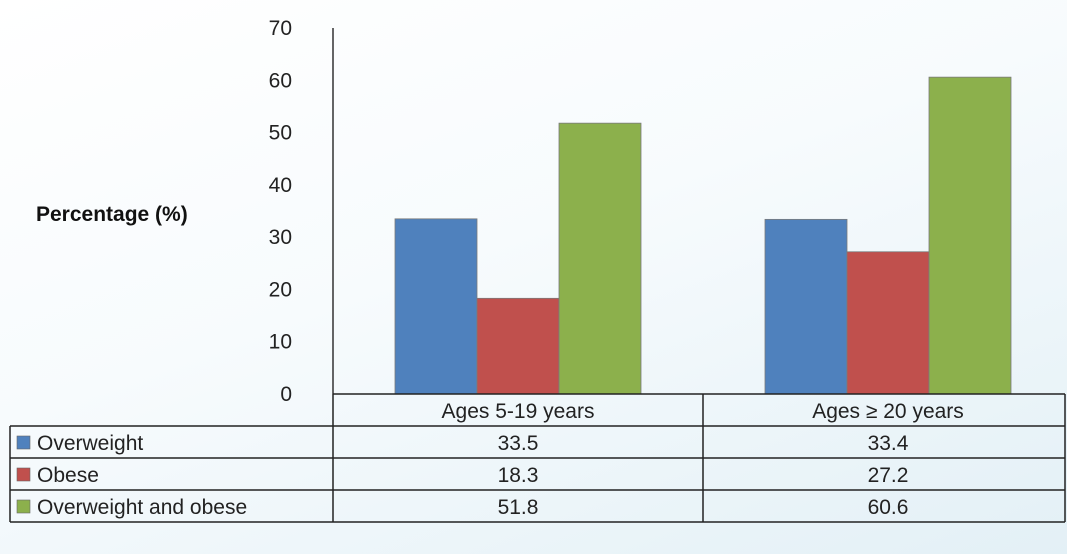 The width and height of the screenshot is (1067, 554). What do you see at coordinates (888, 475) in the screenshot?
I see `data-value-2-2: 27.2` at bounding box center [888, 475].